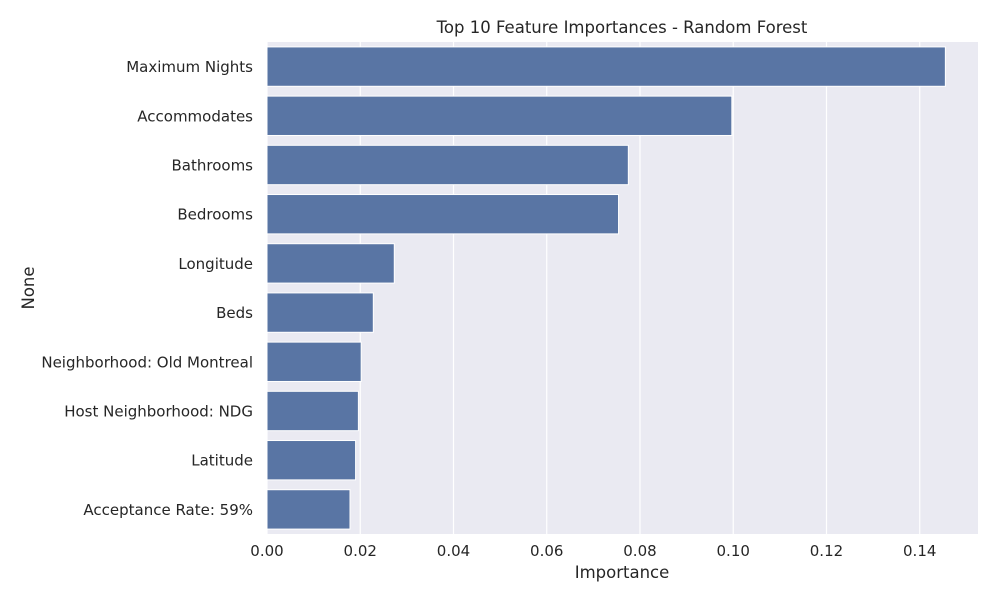 The width and height of the screenshot is (1000, 600). What do you see at coordinates (733, 551) in the screenshot?
I see `x-tick-label: 0.10` at bounding box center [733, 551].